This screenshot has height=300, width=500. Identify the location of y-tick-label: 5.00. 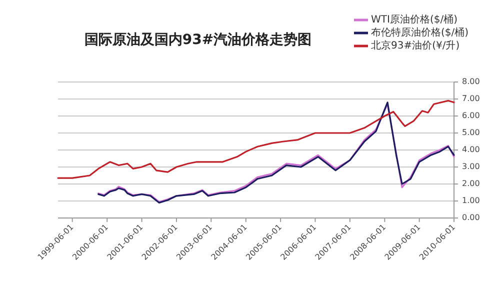
(471, 133).